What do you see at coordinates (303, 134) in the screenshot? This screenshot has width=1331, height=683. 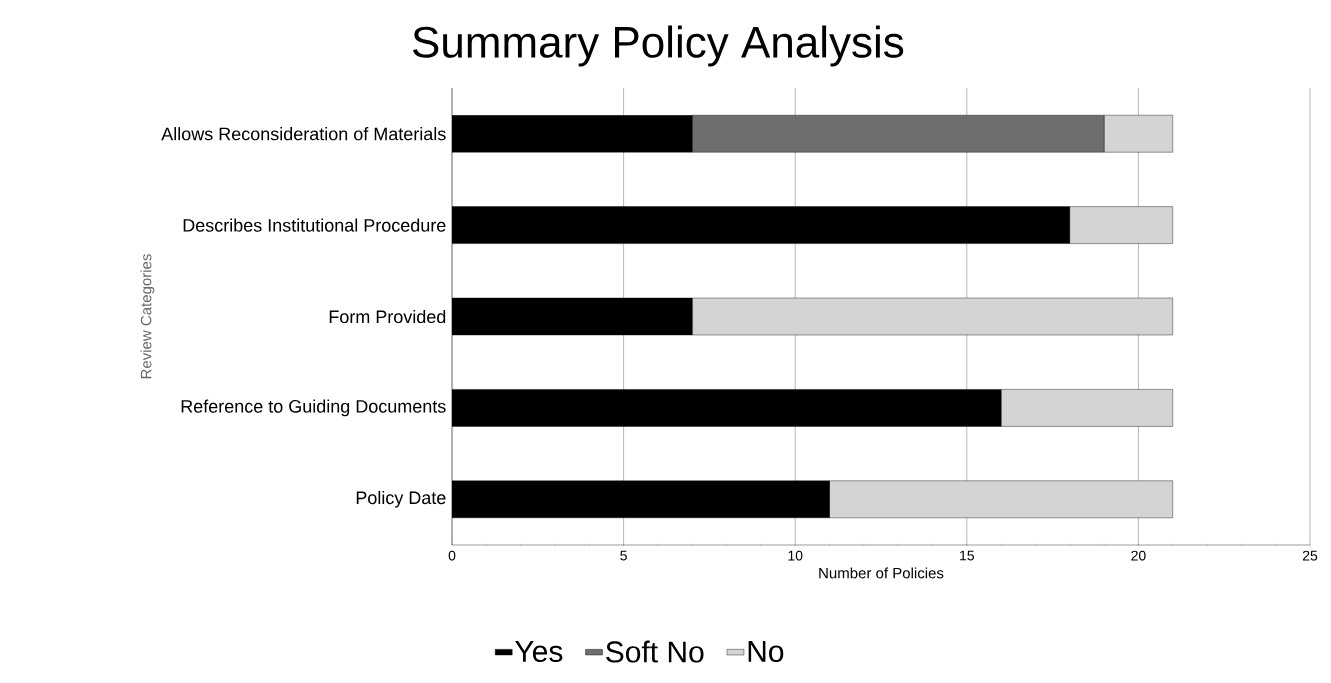 I see `y-tick-label: Allows Reconsideration of Materials` at bounding box center [303, 134].